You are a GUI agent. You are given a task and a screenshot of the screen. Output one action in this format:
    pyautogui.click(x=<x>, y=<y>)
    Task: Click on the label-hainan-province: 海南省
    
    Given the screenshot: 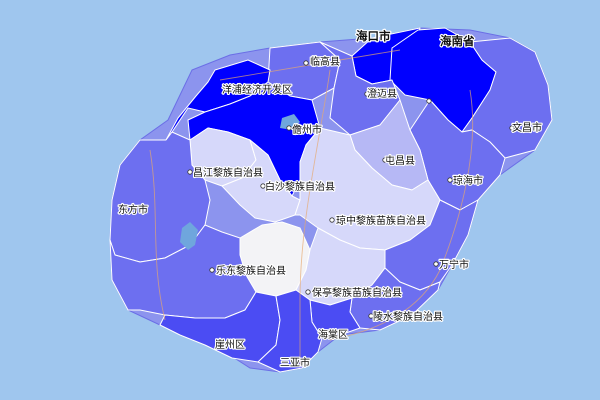 What is the action you would take?
    pyautogui.click(x=457, y=41)
    